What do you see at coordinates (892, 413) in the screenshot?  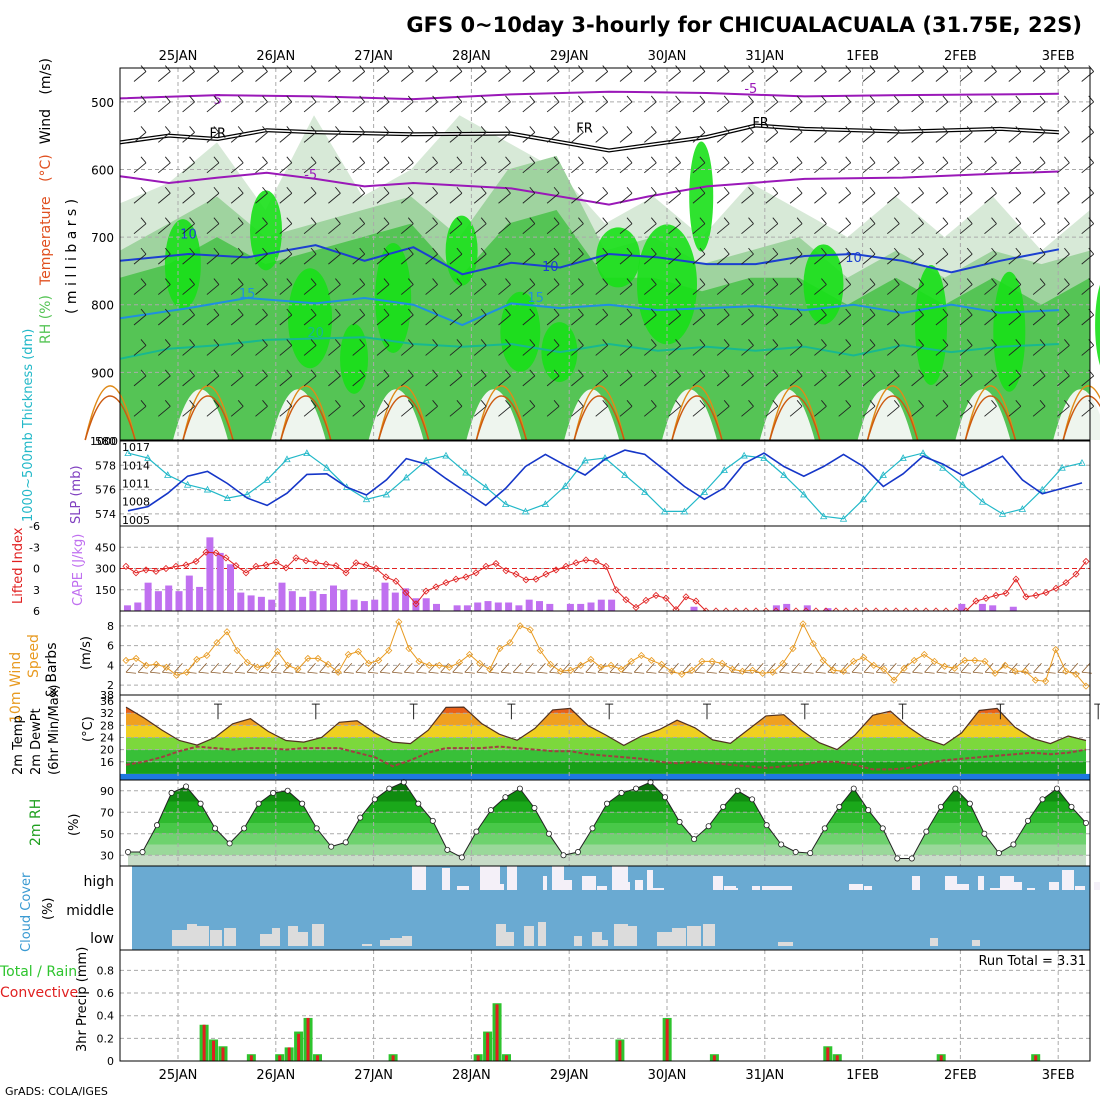 I see `temp-contour-warm` at bounding box center [892, 413].